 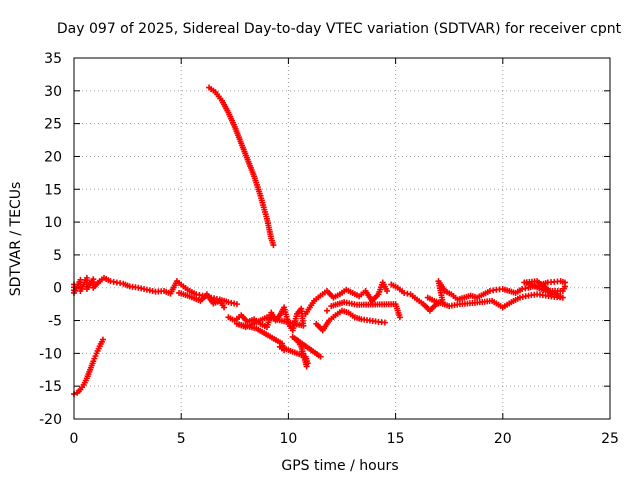 I want to click on x-axis-label: GPS time / hours, so click(x=339, y=466).